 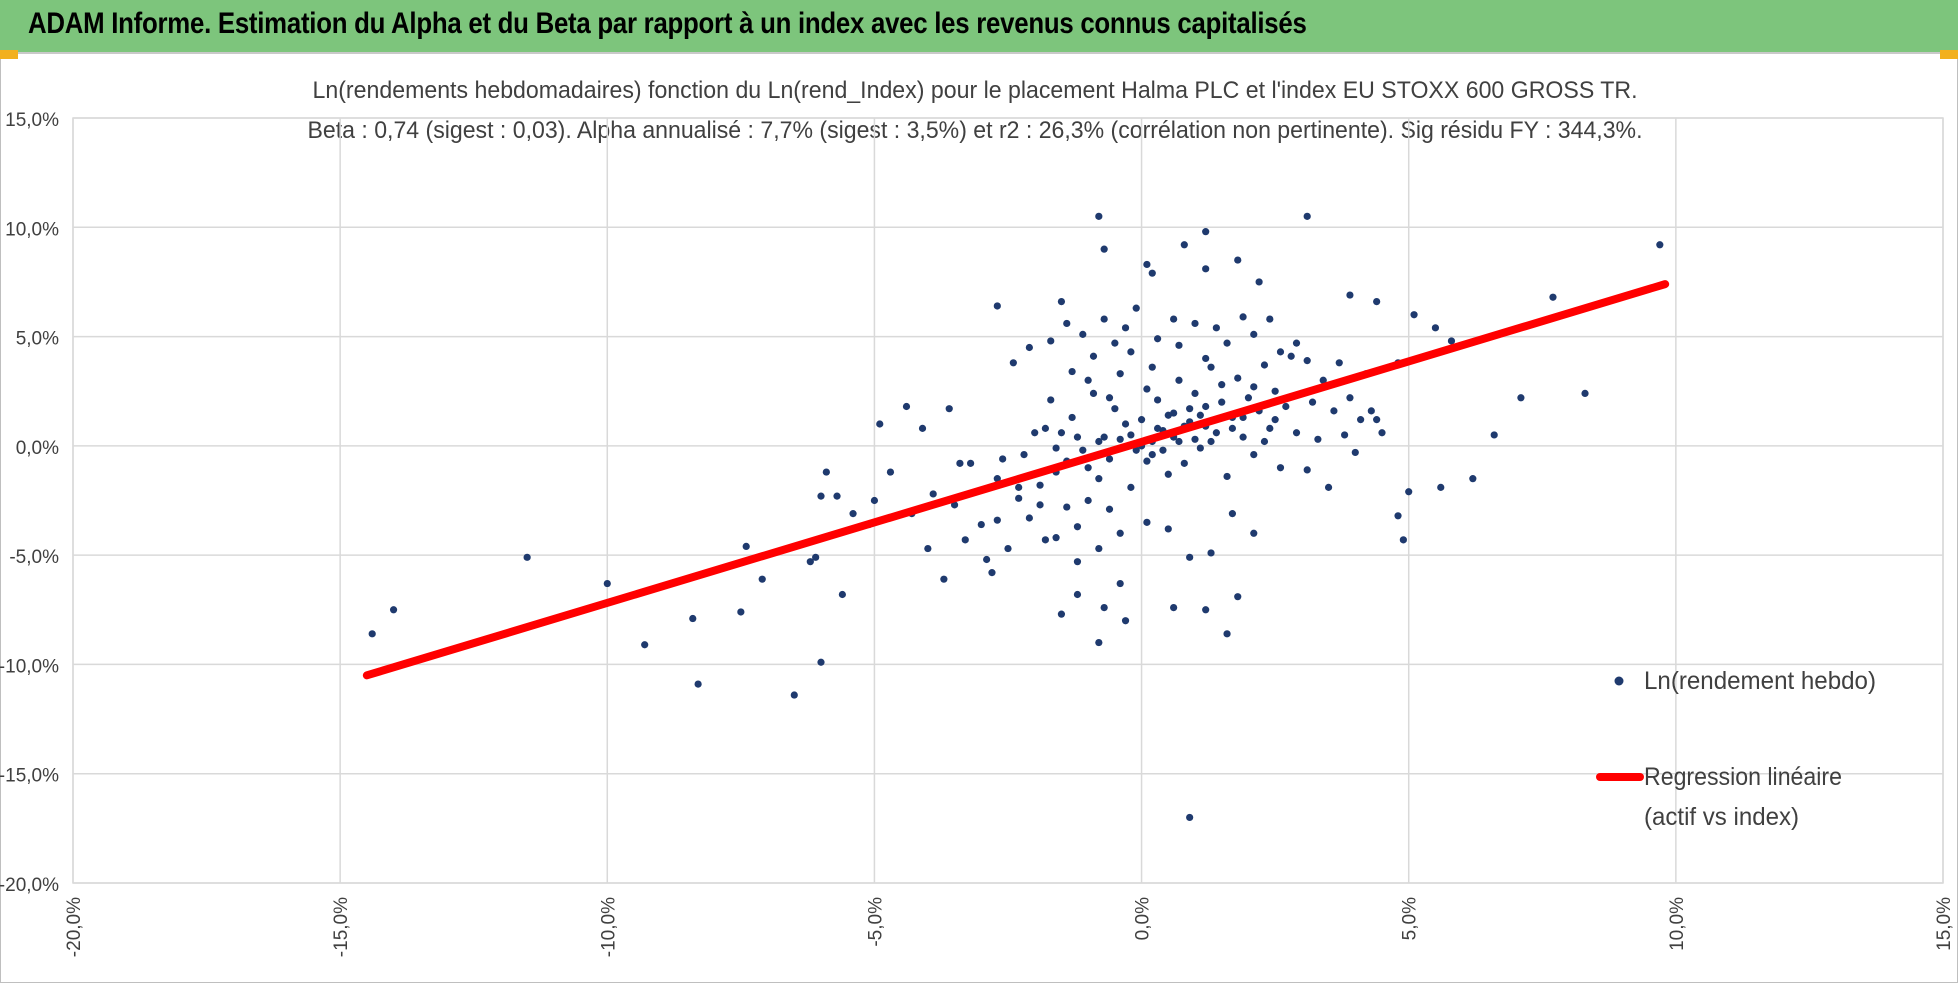 I want to click on y-tick-label: 15,0%, so click(x=32, y=120).